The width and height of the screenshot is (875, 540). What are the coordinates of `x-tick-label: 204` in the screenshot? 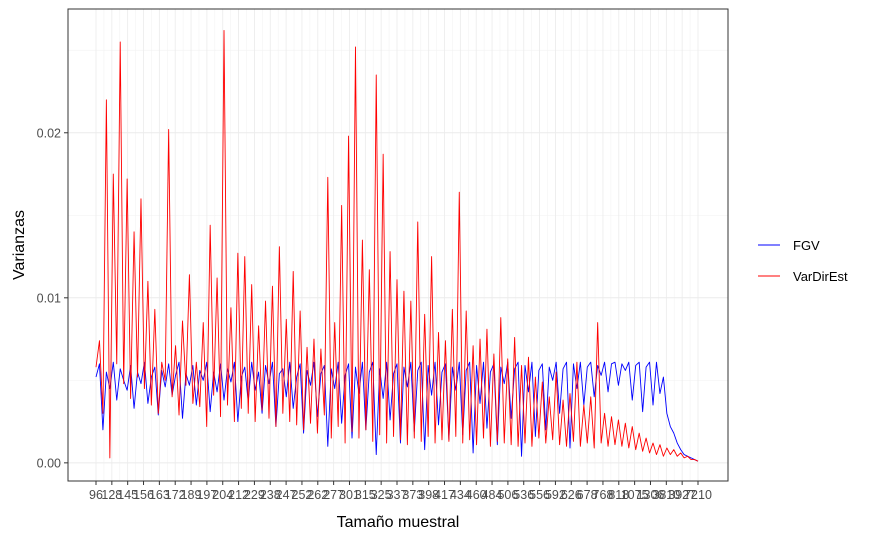 It's located at (222, 495).